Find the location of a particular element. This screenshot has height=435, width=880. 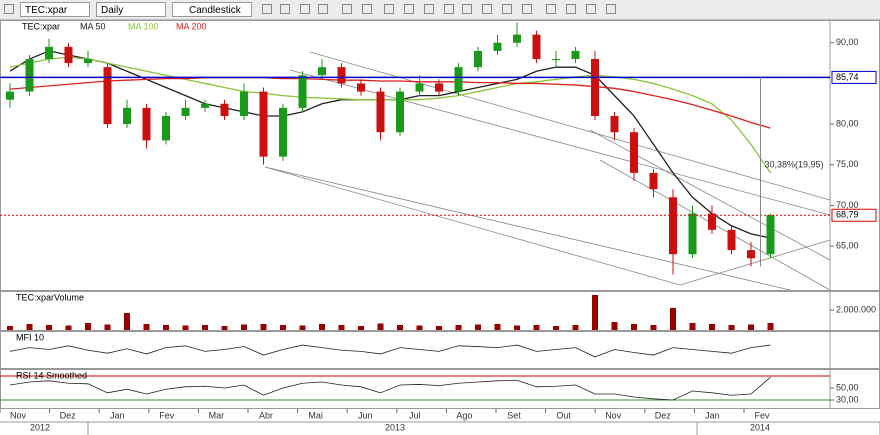

x-tick-label: Ago is located at coordinates (464, 415).